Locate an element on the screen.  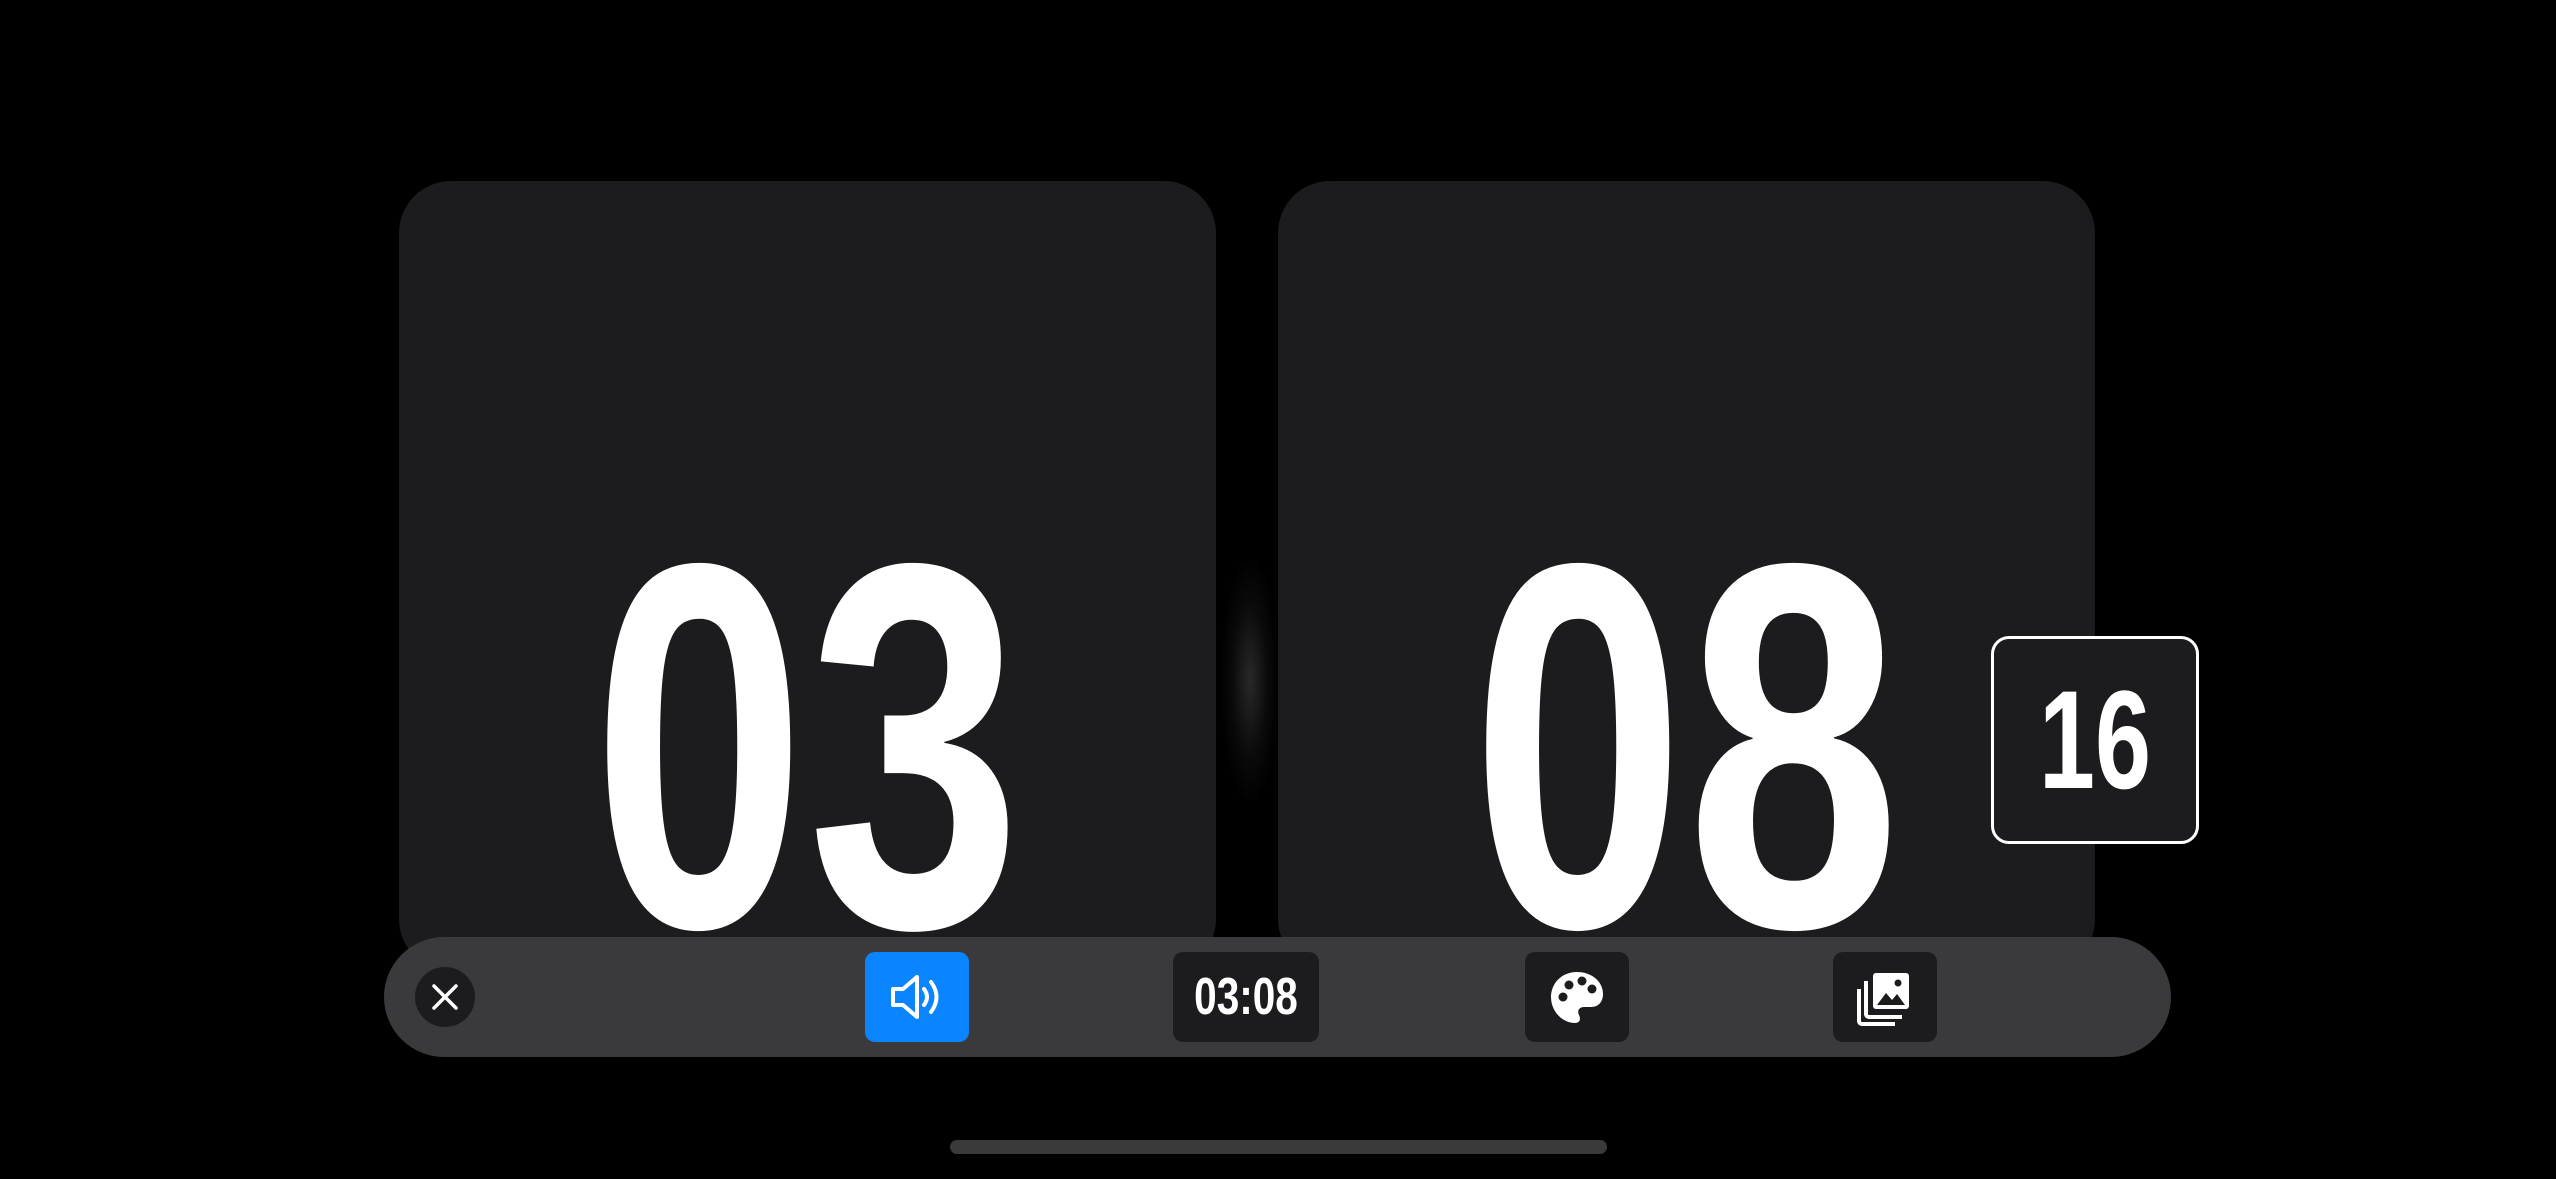
speaker-wave-icon is located at coordinates (915, 997).